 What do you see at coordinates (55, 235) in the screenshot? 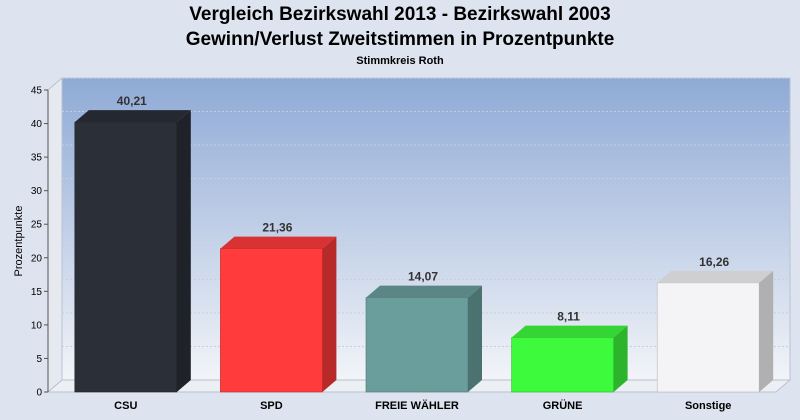
I see `plot-side-wall` at bounding box center [55, 235].